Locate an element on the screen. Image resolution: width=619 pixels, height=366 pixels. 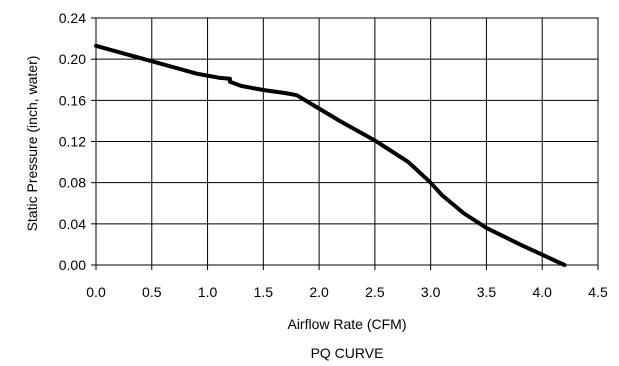
y-tick-label: 0.20 is located at coordinates (72, 59).